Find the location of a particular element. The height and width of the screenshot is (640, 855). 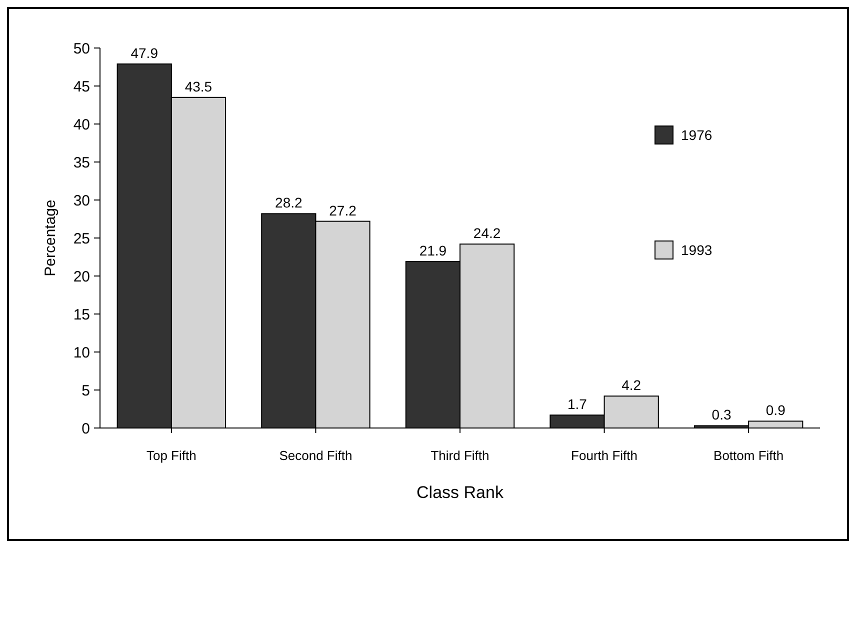

x-tick-label: Bottom Fifth is located at coordinates (749, 455).